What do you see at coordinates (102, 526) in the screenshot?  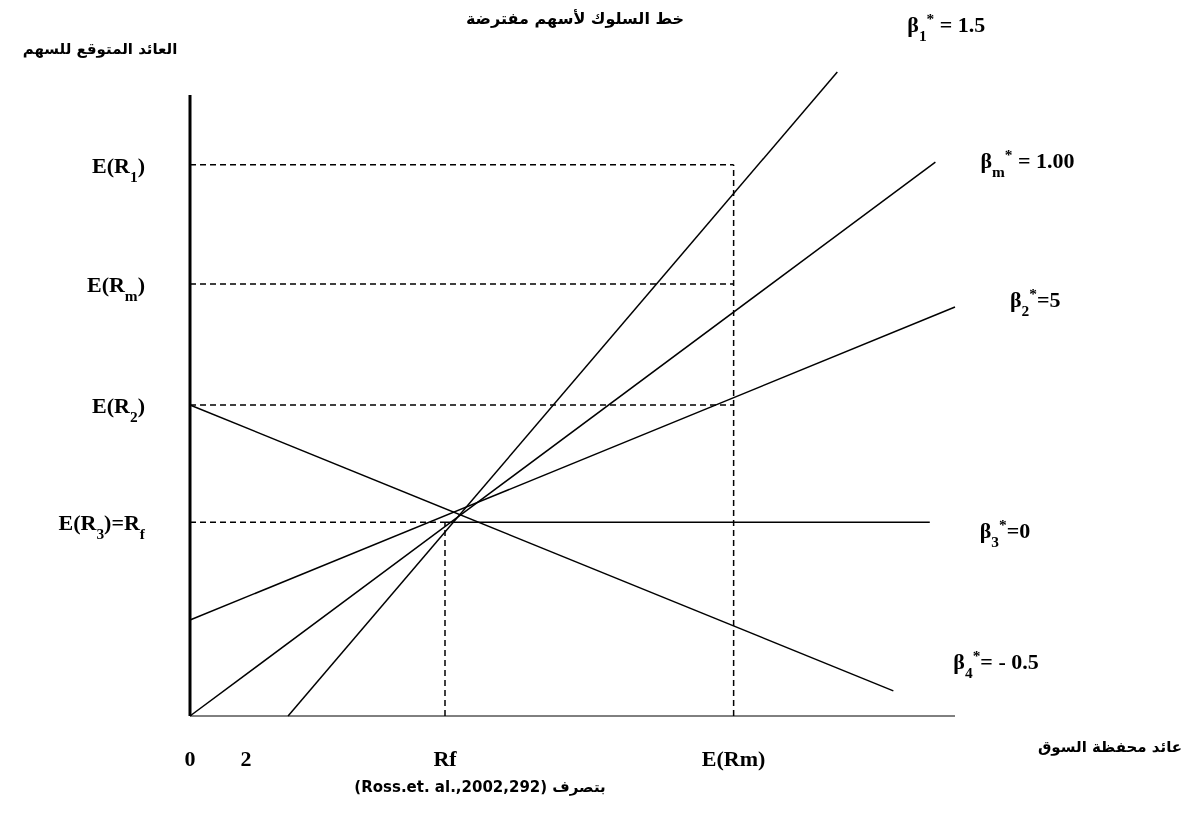 I see `text: E(R$_{3}$)=R$_{f}$` at bounding box center [102, 526].